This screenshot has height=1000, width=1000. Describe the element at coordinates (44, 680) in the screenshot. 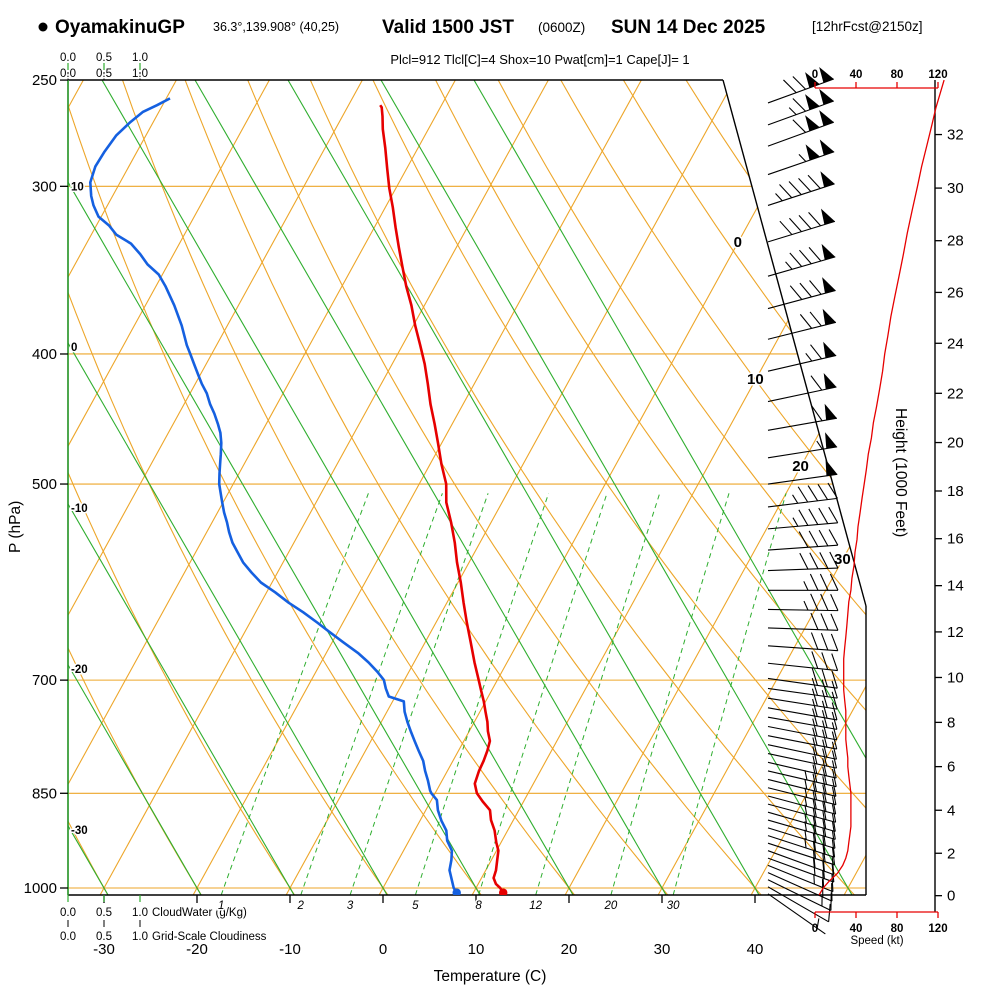

I see `pressure-tick-label: 700` at that location.